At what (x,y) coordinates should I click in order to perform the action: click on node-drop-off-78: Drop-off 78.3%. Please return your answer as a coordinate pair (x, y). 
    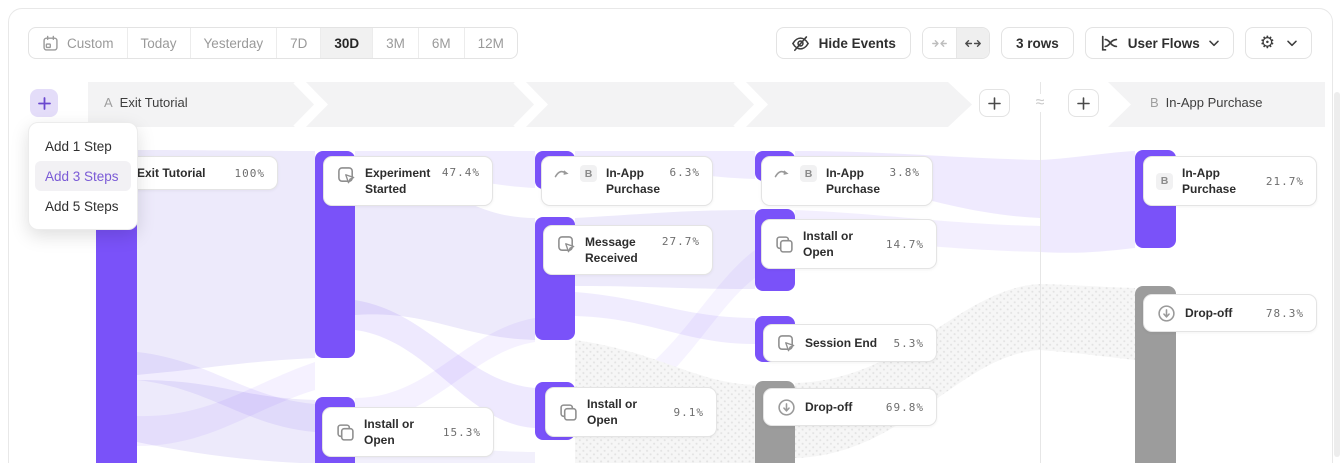
    Looking at the image, I should click on (1230, 313).